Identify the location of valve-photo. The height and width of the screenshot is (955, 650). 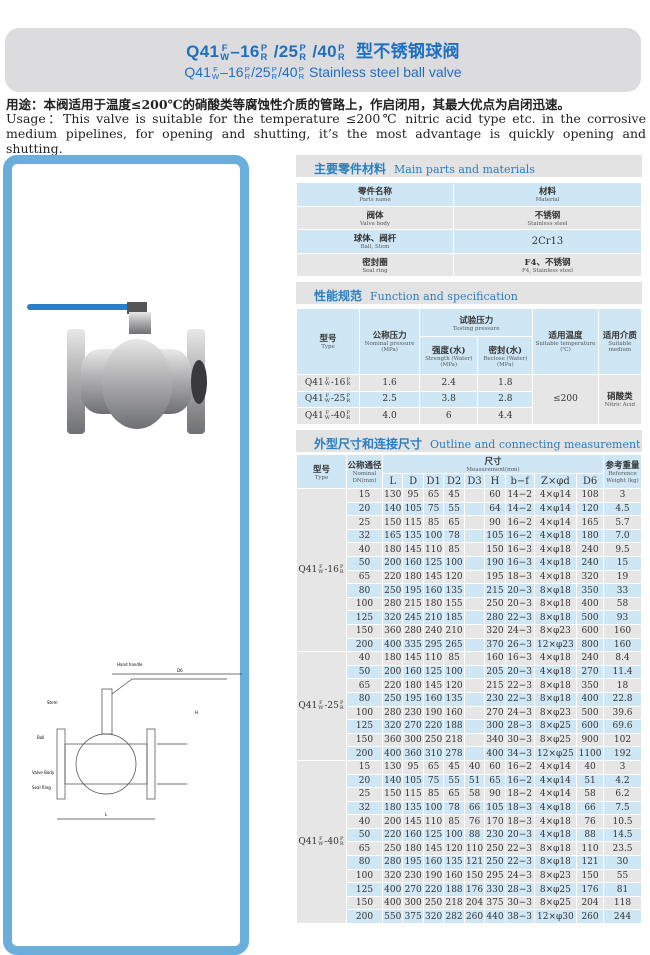
(117, 368).